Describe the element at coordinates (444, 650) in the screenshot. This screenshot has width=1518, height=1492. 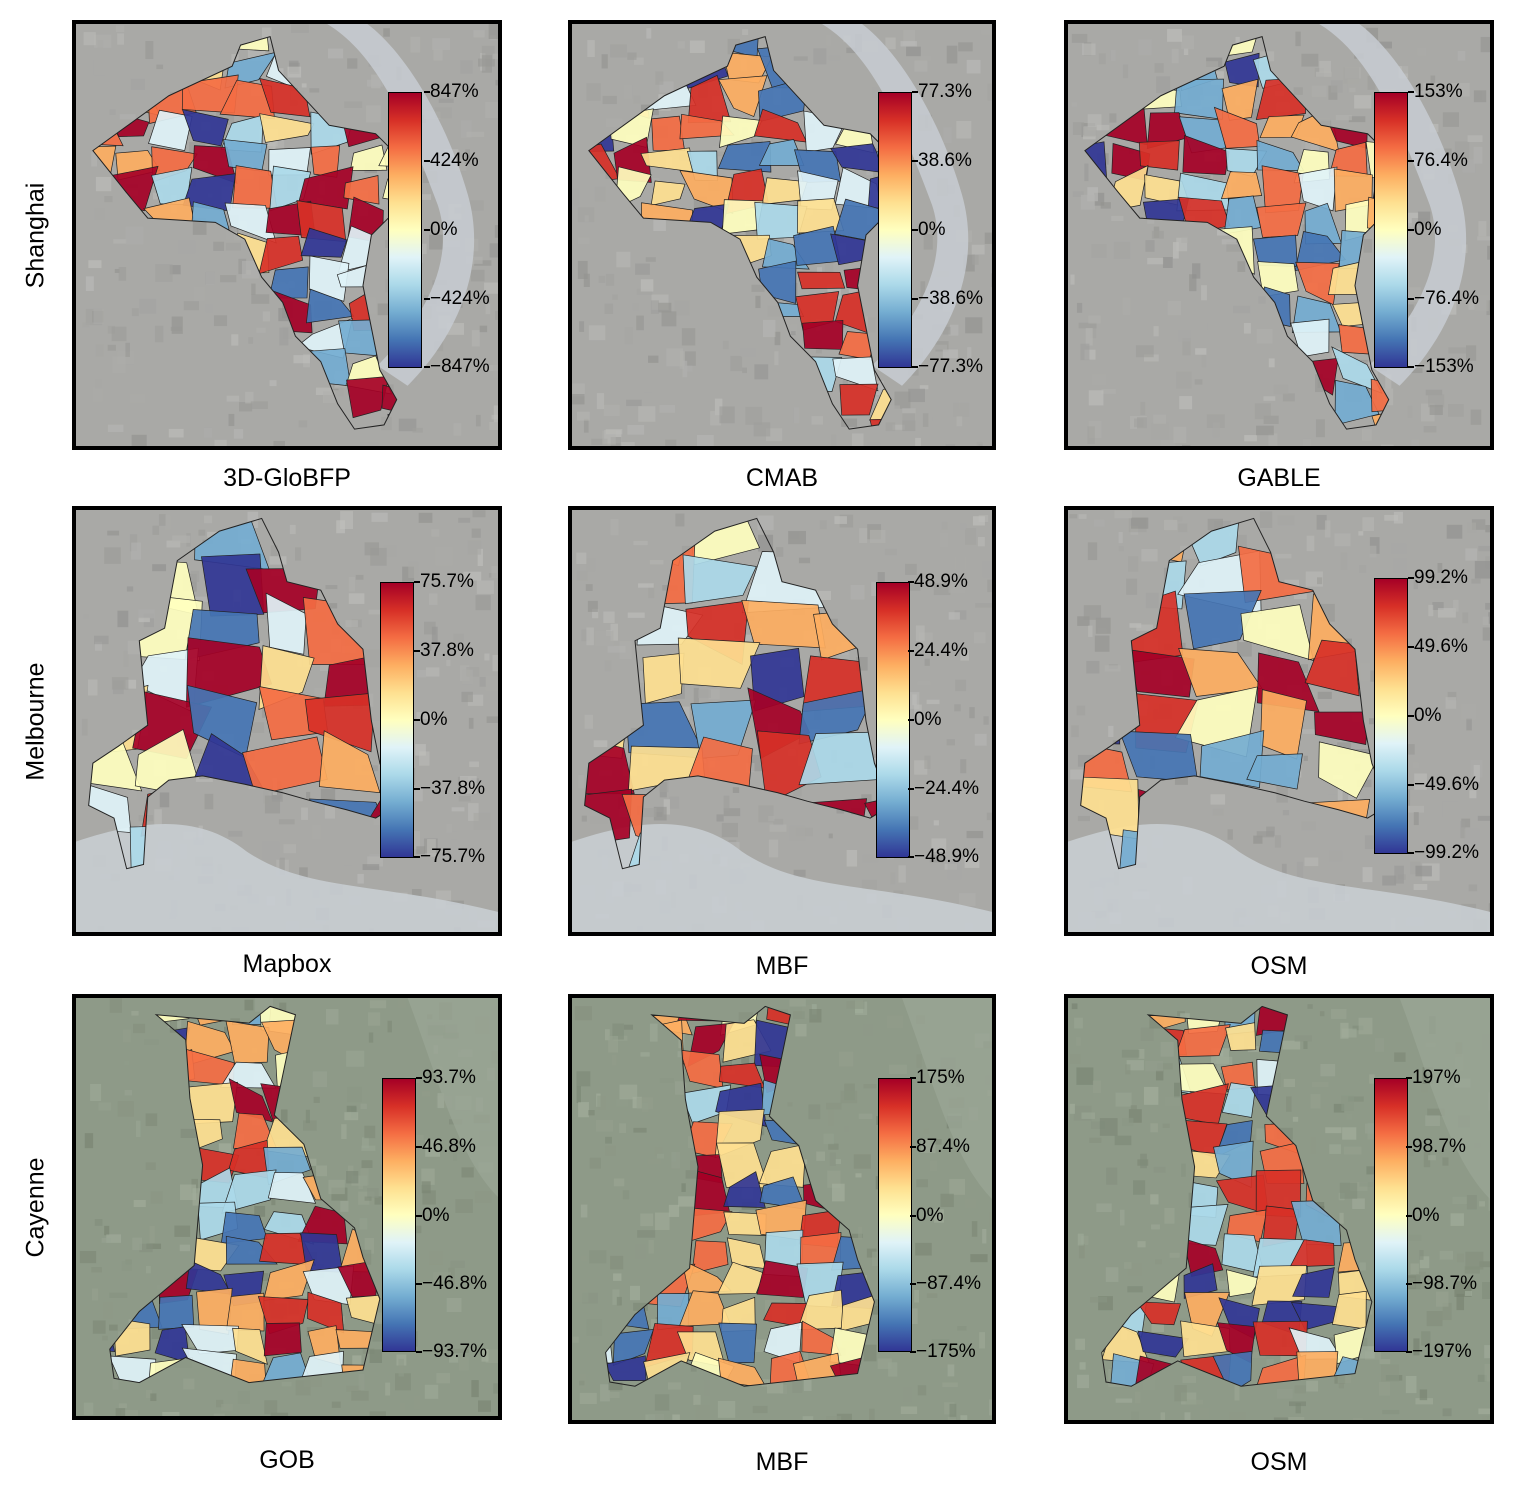
I see `tick-label: 37.8%` at that location.